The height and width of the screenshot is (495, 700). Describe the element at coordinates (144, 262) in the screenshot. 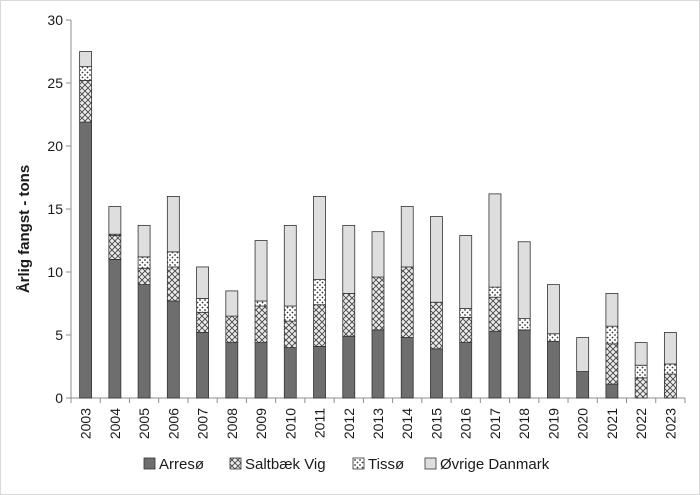

I see `bar-segment-tisso-2005` at that location.